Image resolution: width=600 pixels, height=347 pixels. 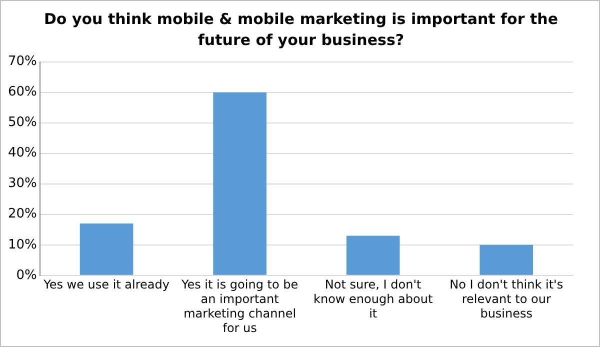 What do you see at coordinates (26, 275) in the screenshot?
I see `y-tick-label: 0%` at bounding box center [26, 275].